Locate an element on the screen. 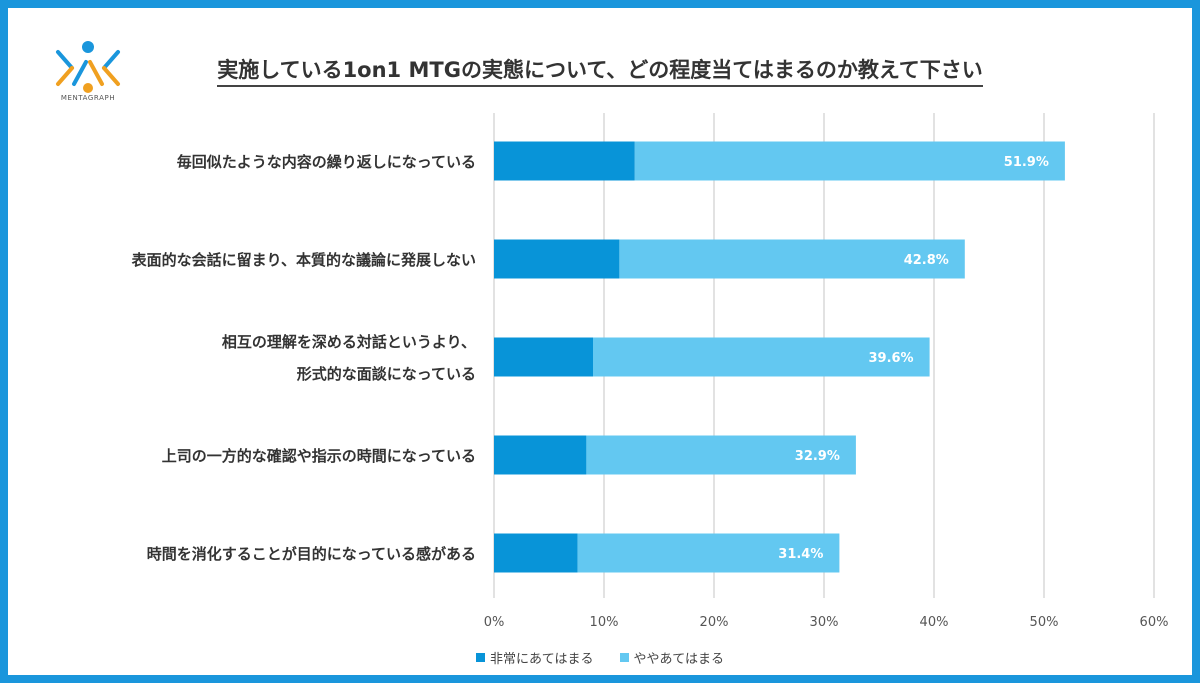  mentagraph-logo-icon is located at coordinates (88, 67).